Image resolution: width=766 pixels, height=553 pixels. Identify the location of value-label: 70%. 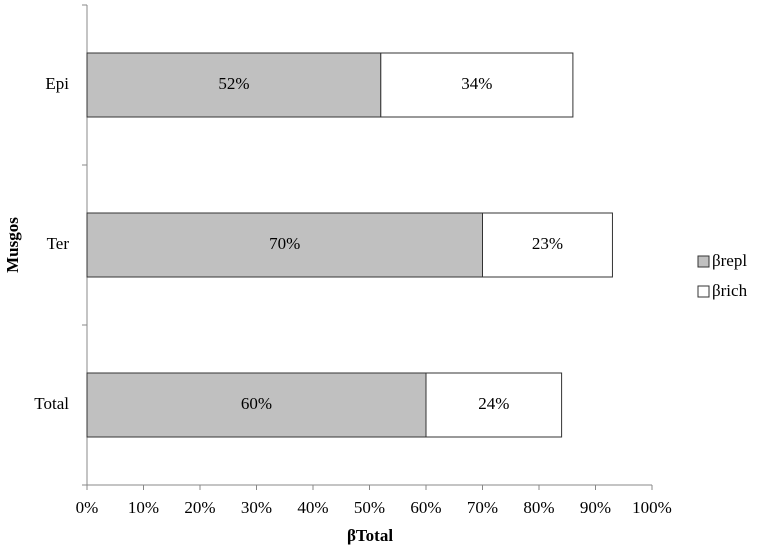
(284, 243).